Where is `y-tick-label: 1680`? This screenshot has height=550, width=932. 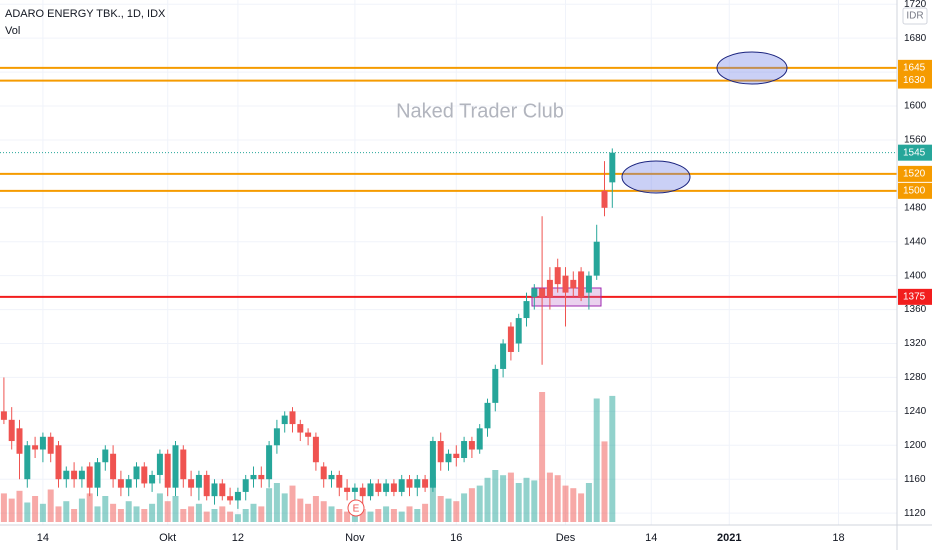 y-tick-label: 1680 is located at coordinates (915, 38).